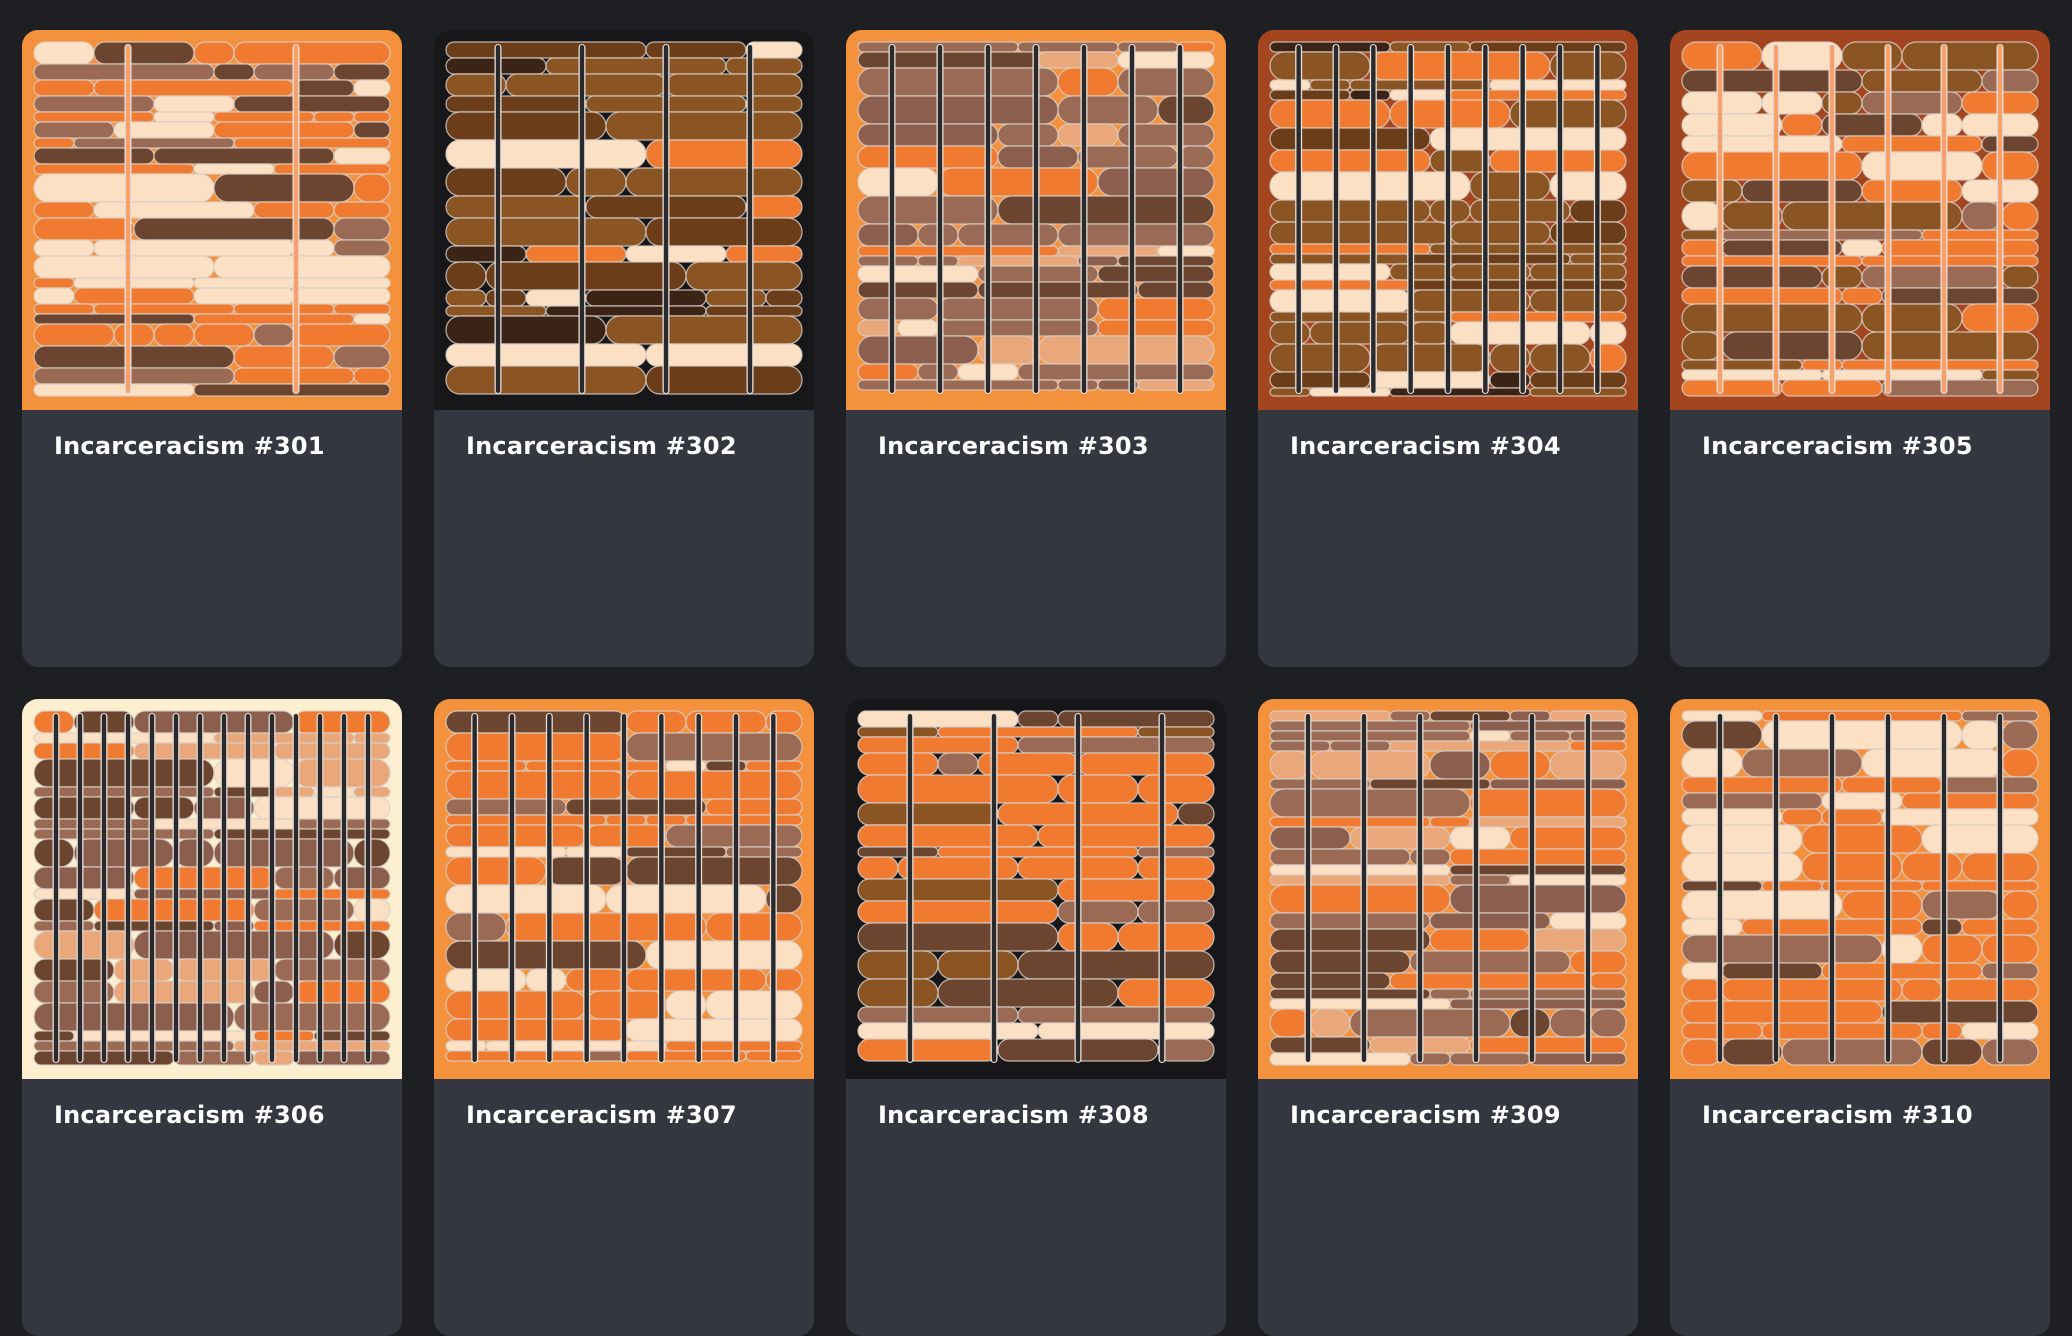 The width and height of the screenshot is (2072, 1336). I want to click on nft-card: Incarceracism #309, so click(1448, 1017).